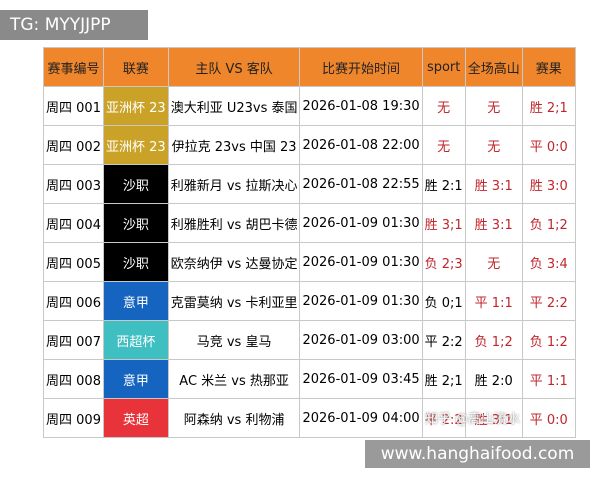 This screenshot has width=600, height=480. What do you see at coordinates (136, 418) in the screenshot?
I see `league-cell: 英超` at bounding box center [136, 418].